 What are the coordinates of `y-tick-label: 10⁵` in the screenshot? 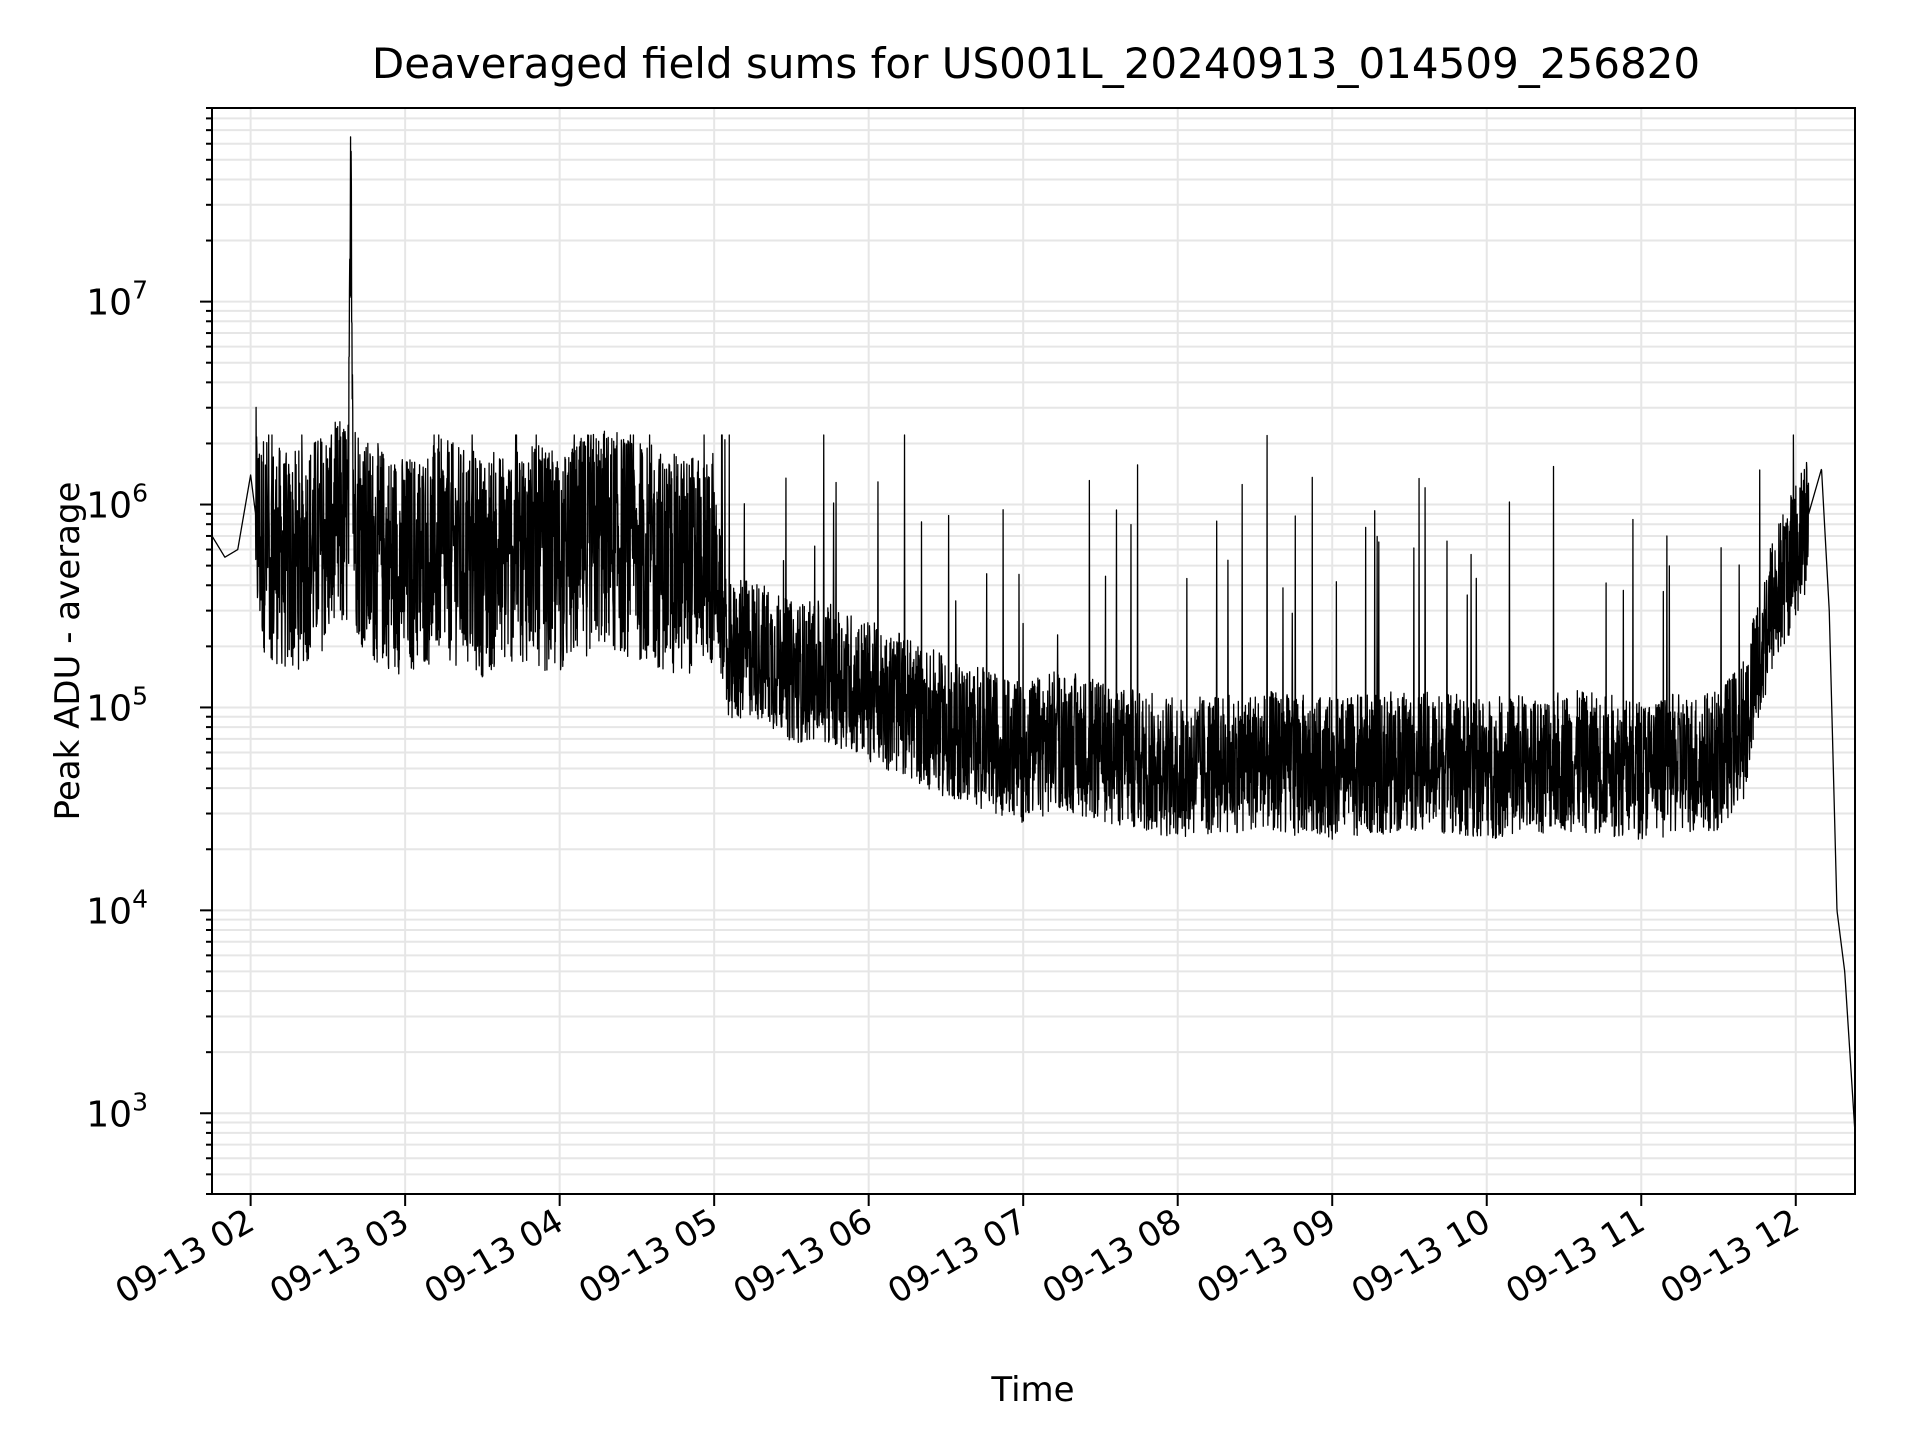 It's located at (117, 705).